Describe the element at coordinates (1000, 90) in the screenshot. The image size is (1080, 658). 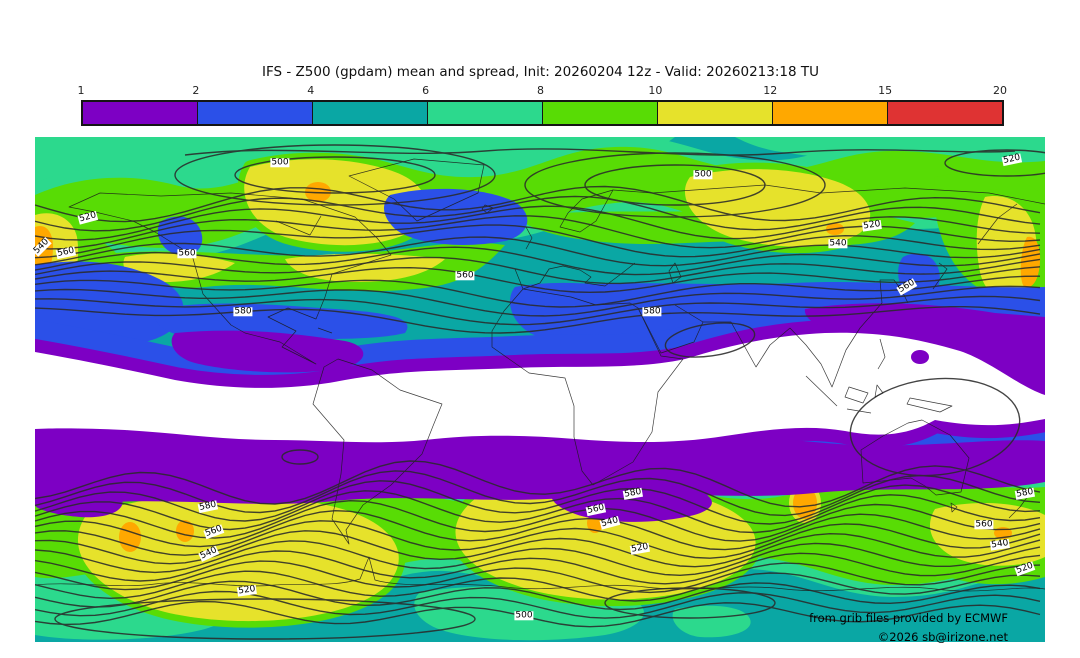
I see `colorbar-tick: 20` at that location.